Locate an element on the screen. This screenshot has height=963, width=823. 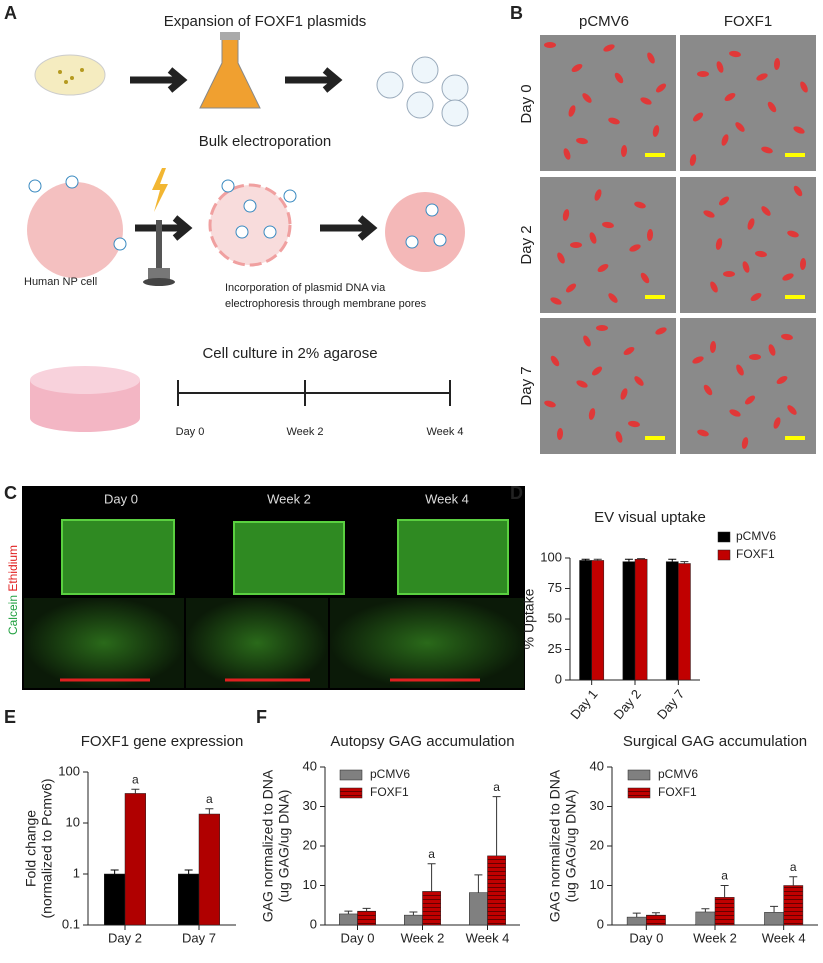
y-tick-label: 10 is located at coordinates (597, 884).